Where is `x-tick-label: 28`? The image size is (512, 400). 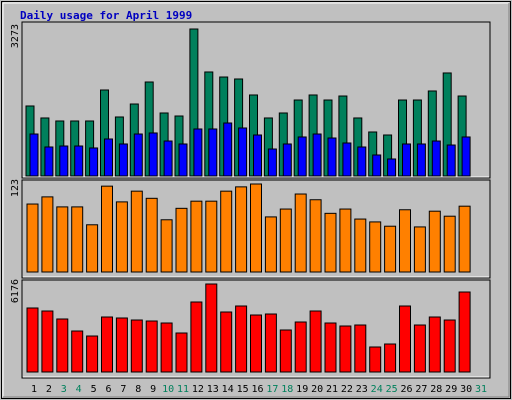 x-tick-label: 28 is located at coordinates (436, 389).